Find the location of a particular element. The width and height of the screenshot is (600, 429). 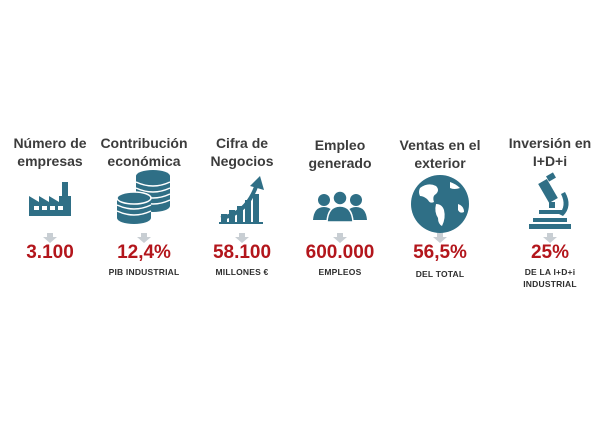

stat-caption: PIB INDUSTRIAL is located at coordinates (144, 272).